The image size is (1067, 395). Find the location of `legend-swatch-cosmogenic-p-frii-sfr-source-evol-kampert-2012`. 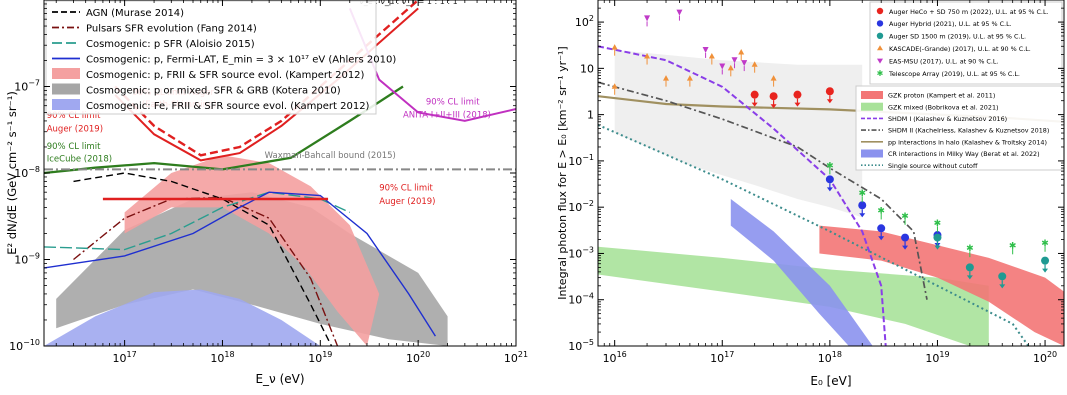

legend-swatch-cosmogenic-p-frii-sfr-source-evol-kampert-2012 is located at coordinates (66, 73).